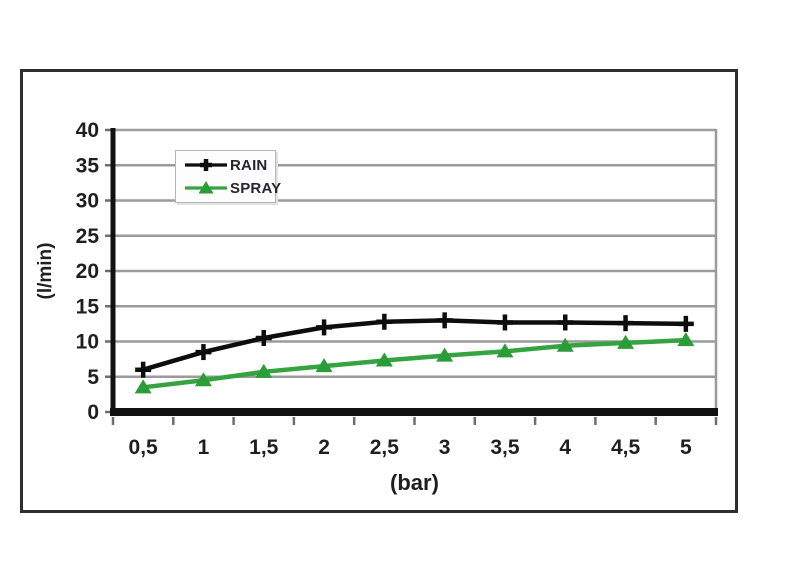 This screenshot has width=800, height=570. Describe the element at coordinates (249, 165) in the screenshot. I see `legend-label-rain: RAIN` at that location.